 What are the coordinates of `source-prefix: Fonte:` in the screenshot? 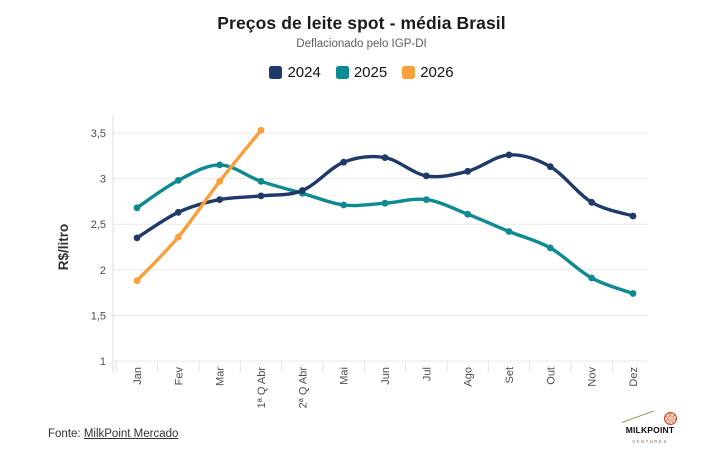 It's located at (66, 434).